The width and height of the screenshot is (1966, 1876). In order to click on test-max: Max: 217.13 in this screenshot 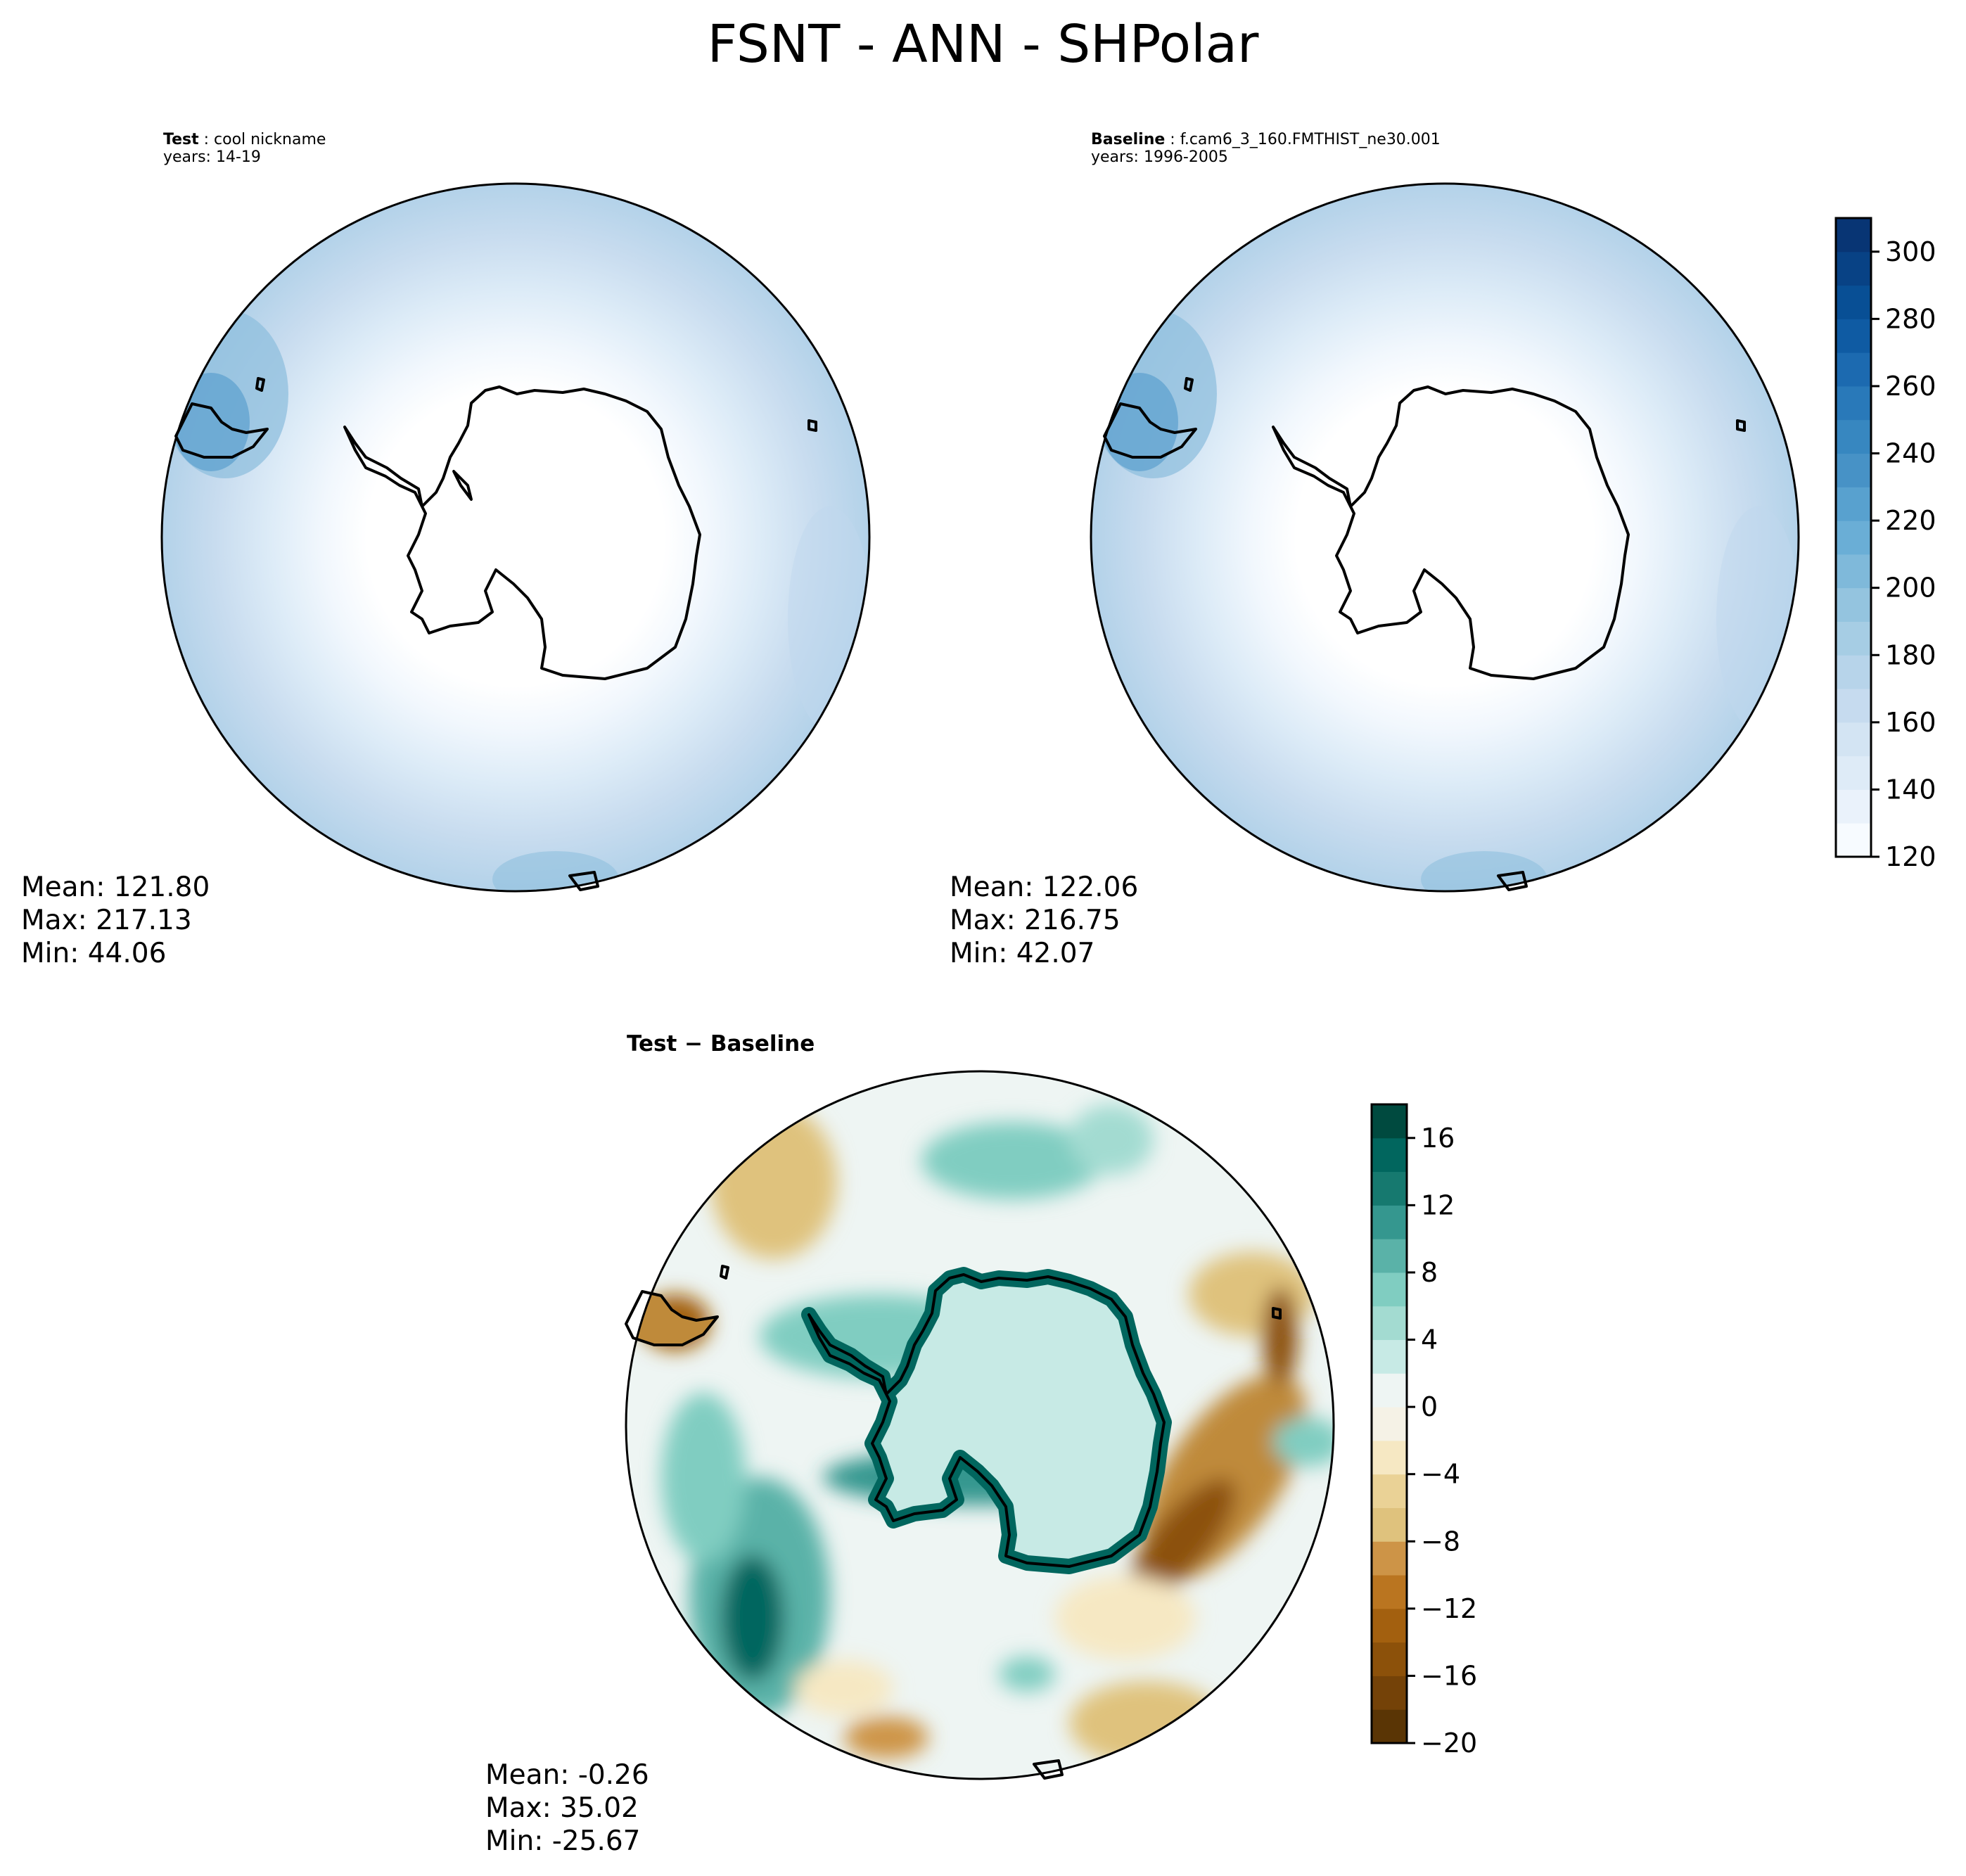, I will do `click(106, 921)`.